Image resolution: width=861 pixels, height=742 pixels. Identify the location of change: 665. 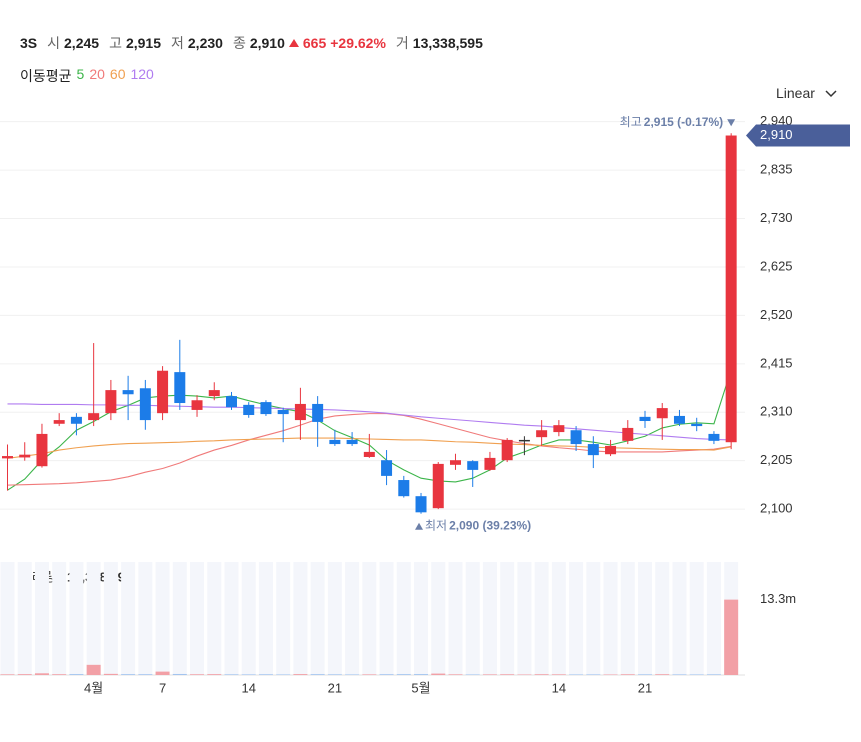
(314, 43).